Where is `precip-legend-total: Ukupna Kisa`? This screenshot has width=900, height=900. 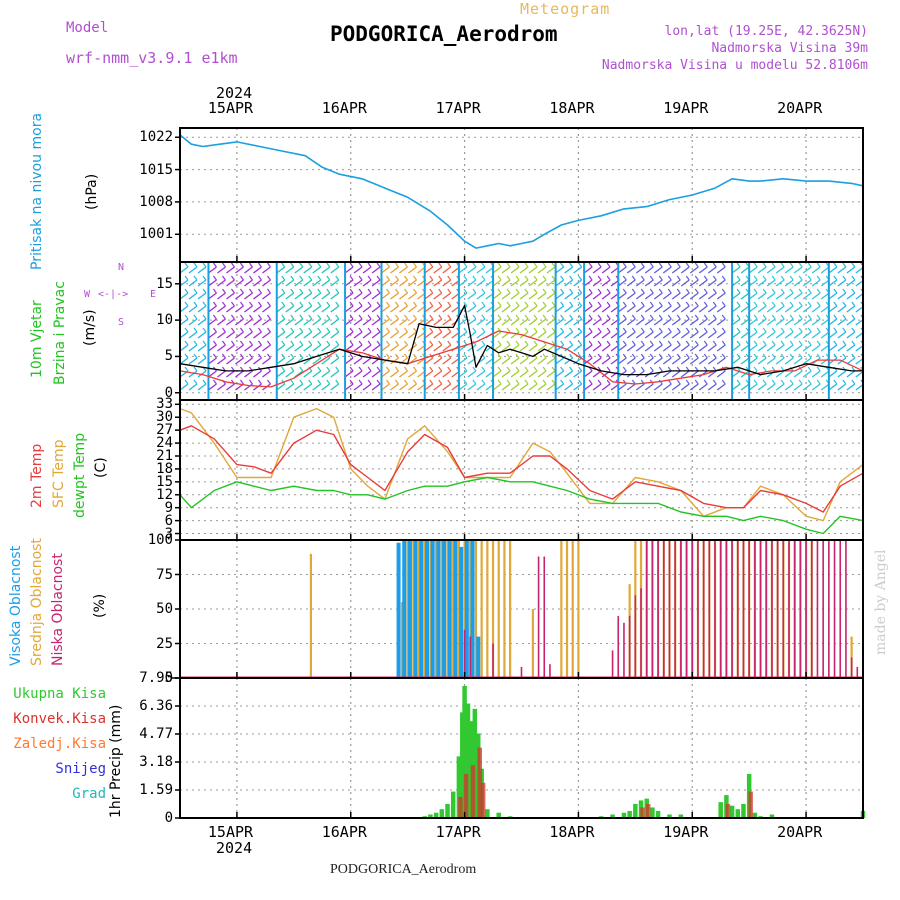
precip-legend-total: Ukupna Kisa is located at coordinates (59, 694).